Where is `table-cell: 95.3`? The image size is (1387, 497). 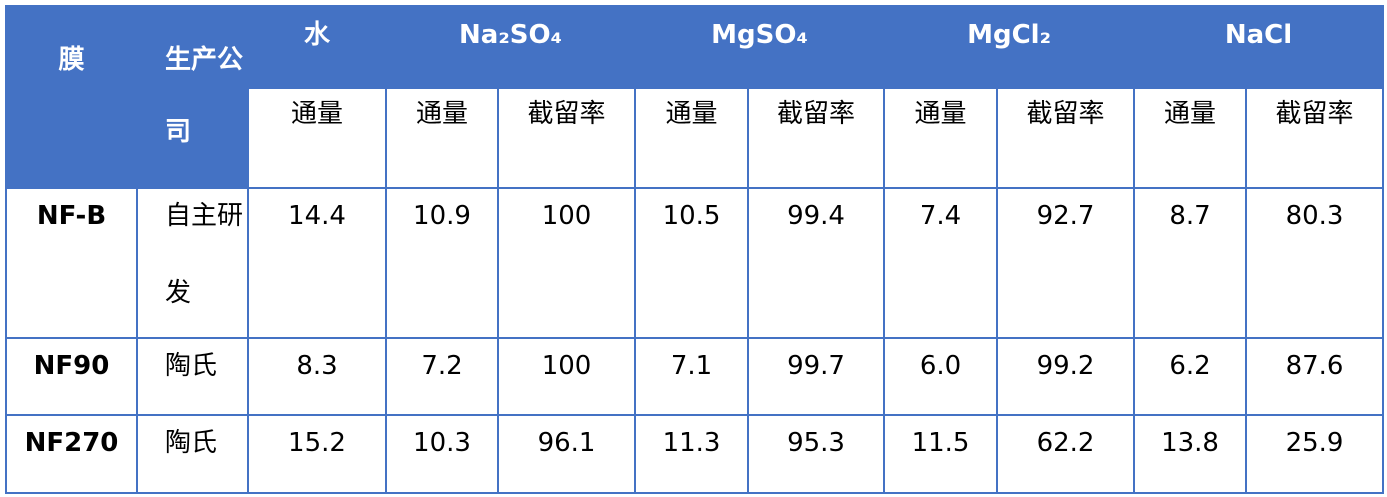 table-cell: 95.3 is located at coordinates (816, 454).